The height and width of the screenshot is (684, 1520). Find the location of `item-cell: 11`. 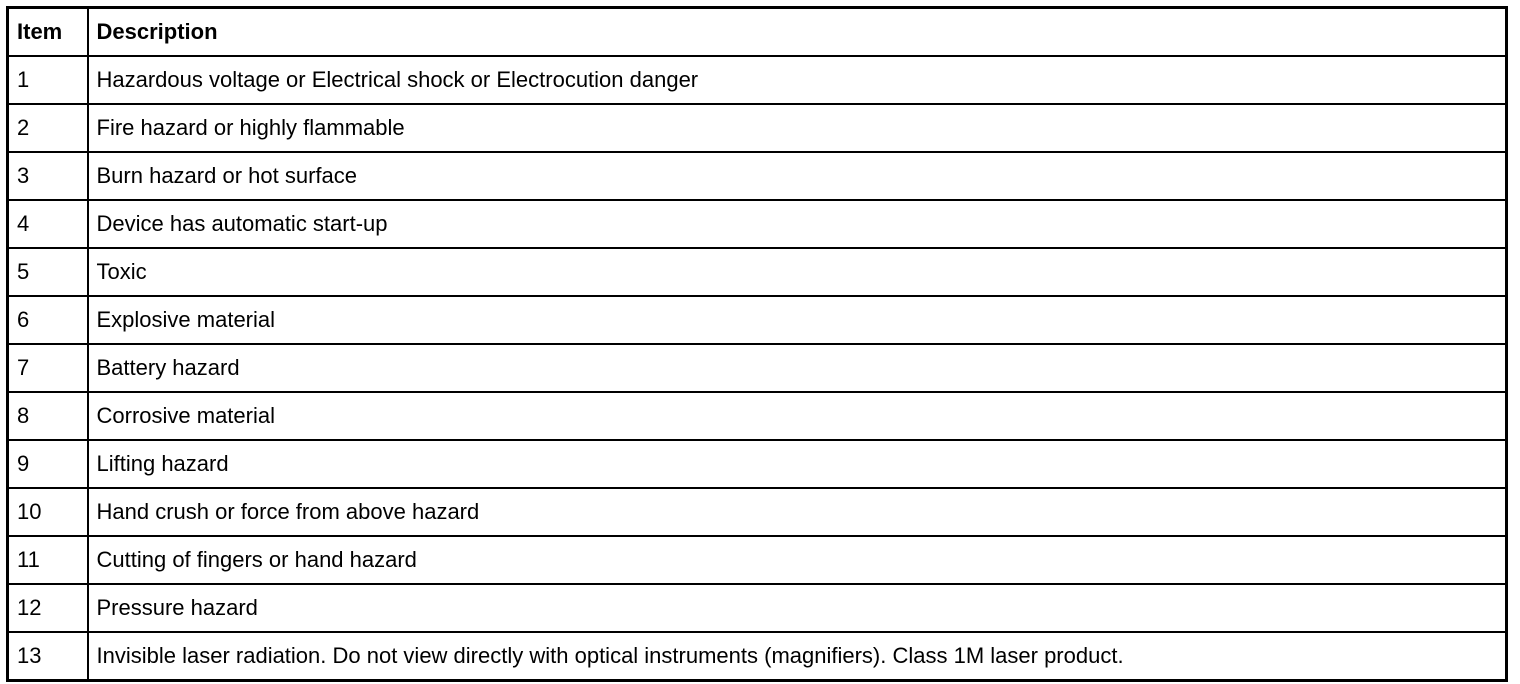

item-cell: 11 is located at coordinates (47, 560).